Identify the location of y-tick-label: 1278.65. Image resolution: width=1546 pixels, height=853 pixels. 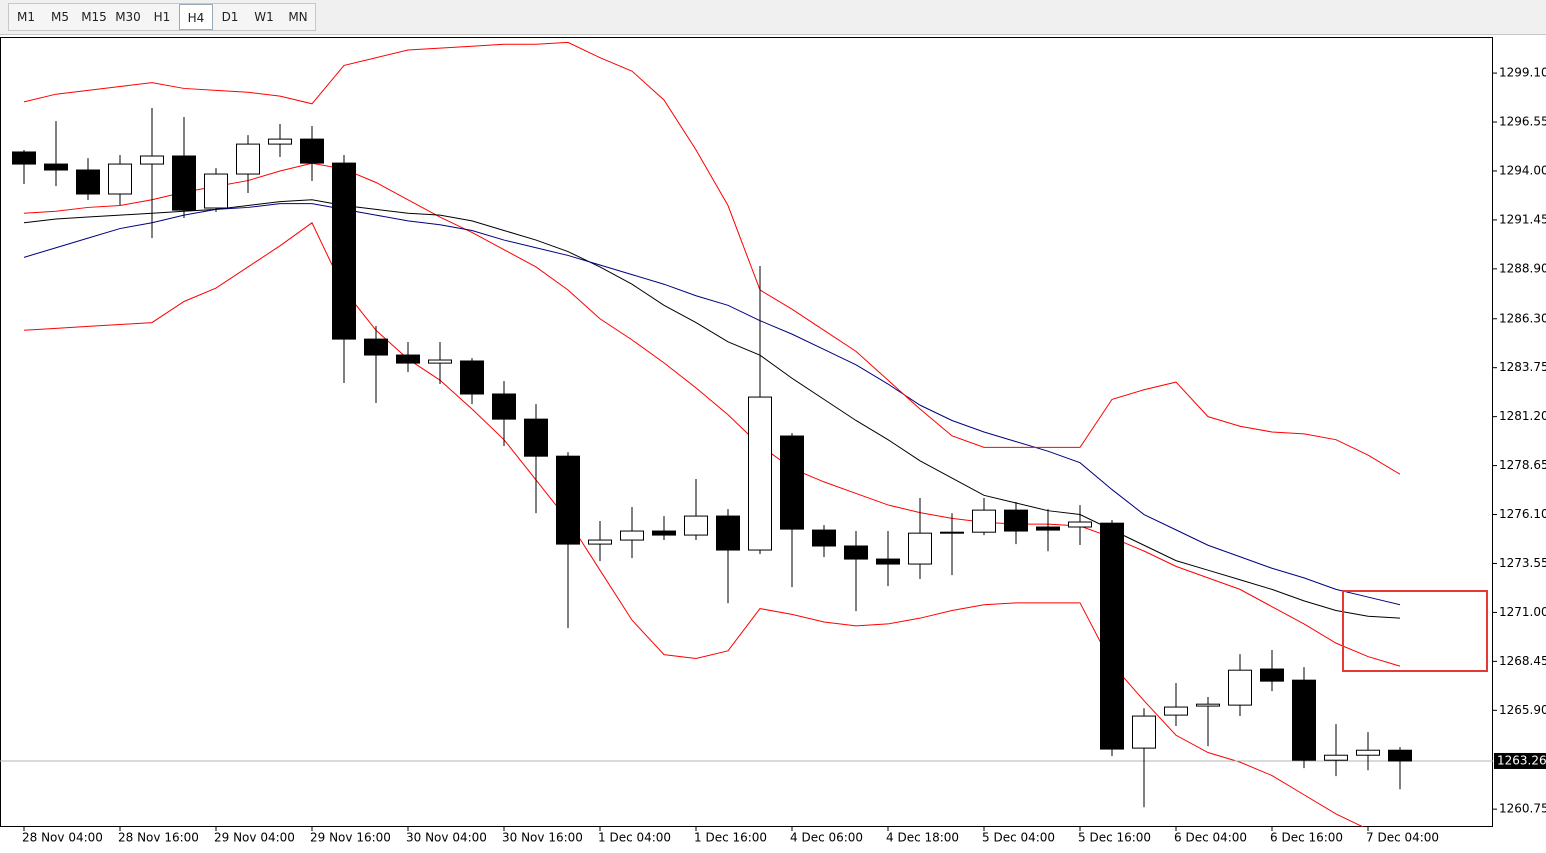
(1522, 465).